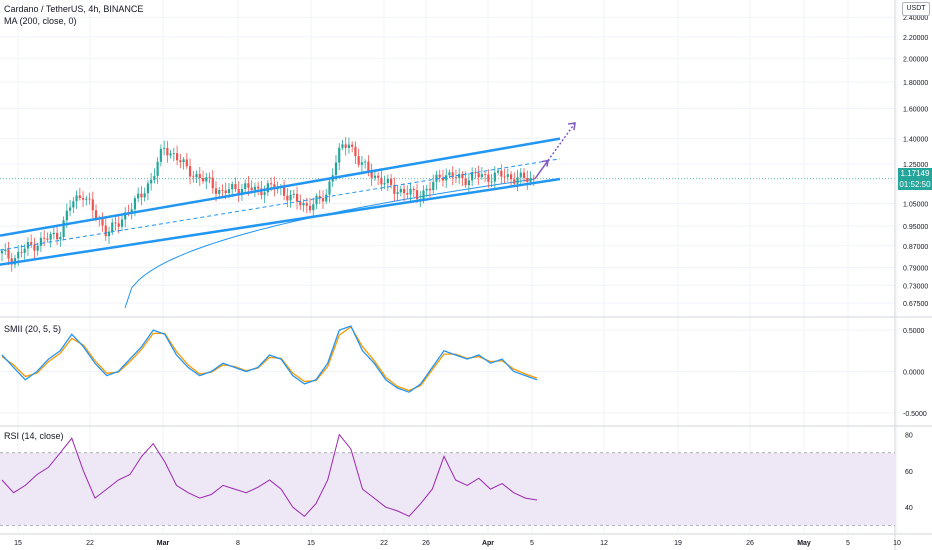  I want to click on rsi-pane, so click(269, 475).